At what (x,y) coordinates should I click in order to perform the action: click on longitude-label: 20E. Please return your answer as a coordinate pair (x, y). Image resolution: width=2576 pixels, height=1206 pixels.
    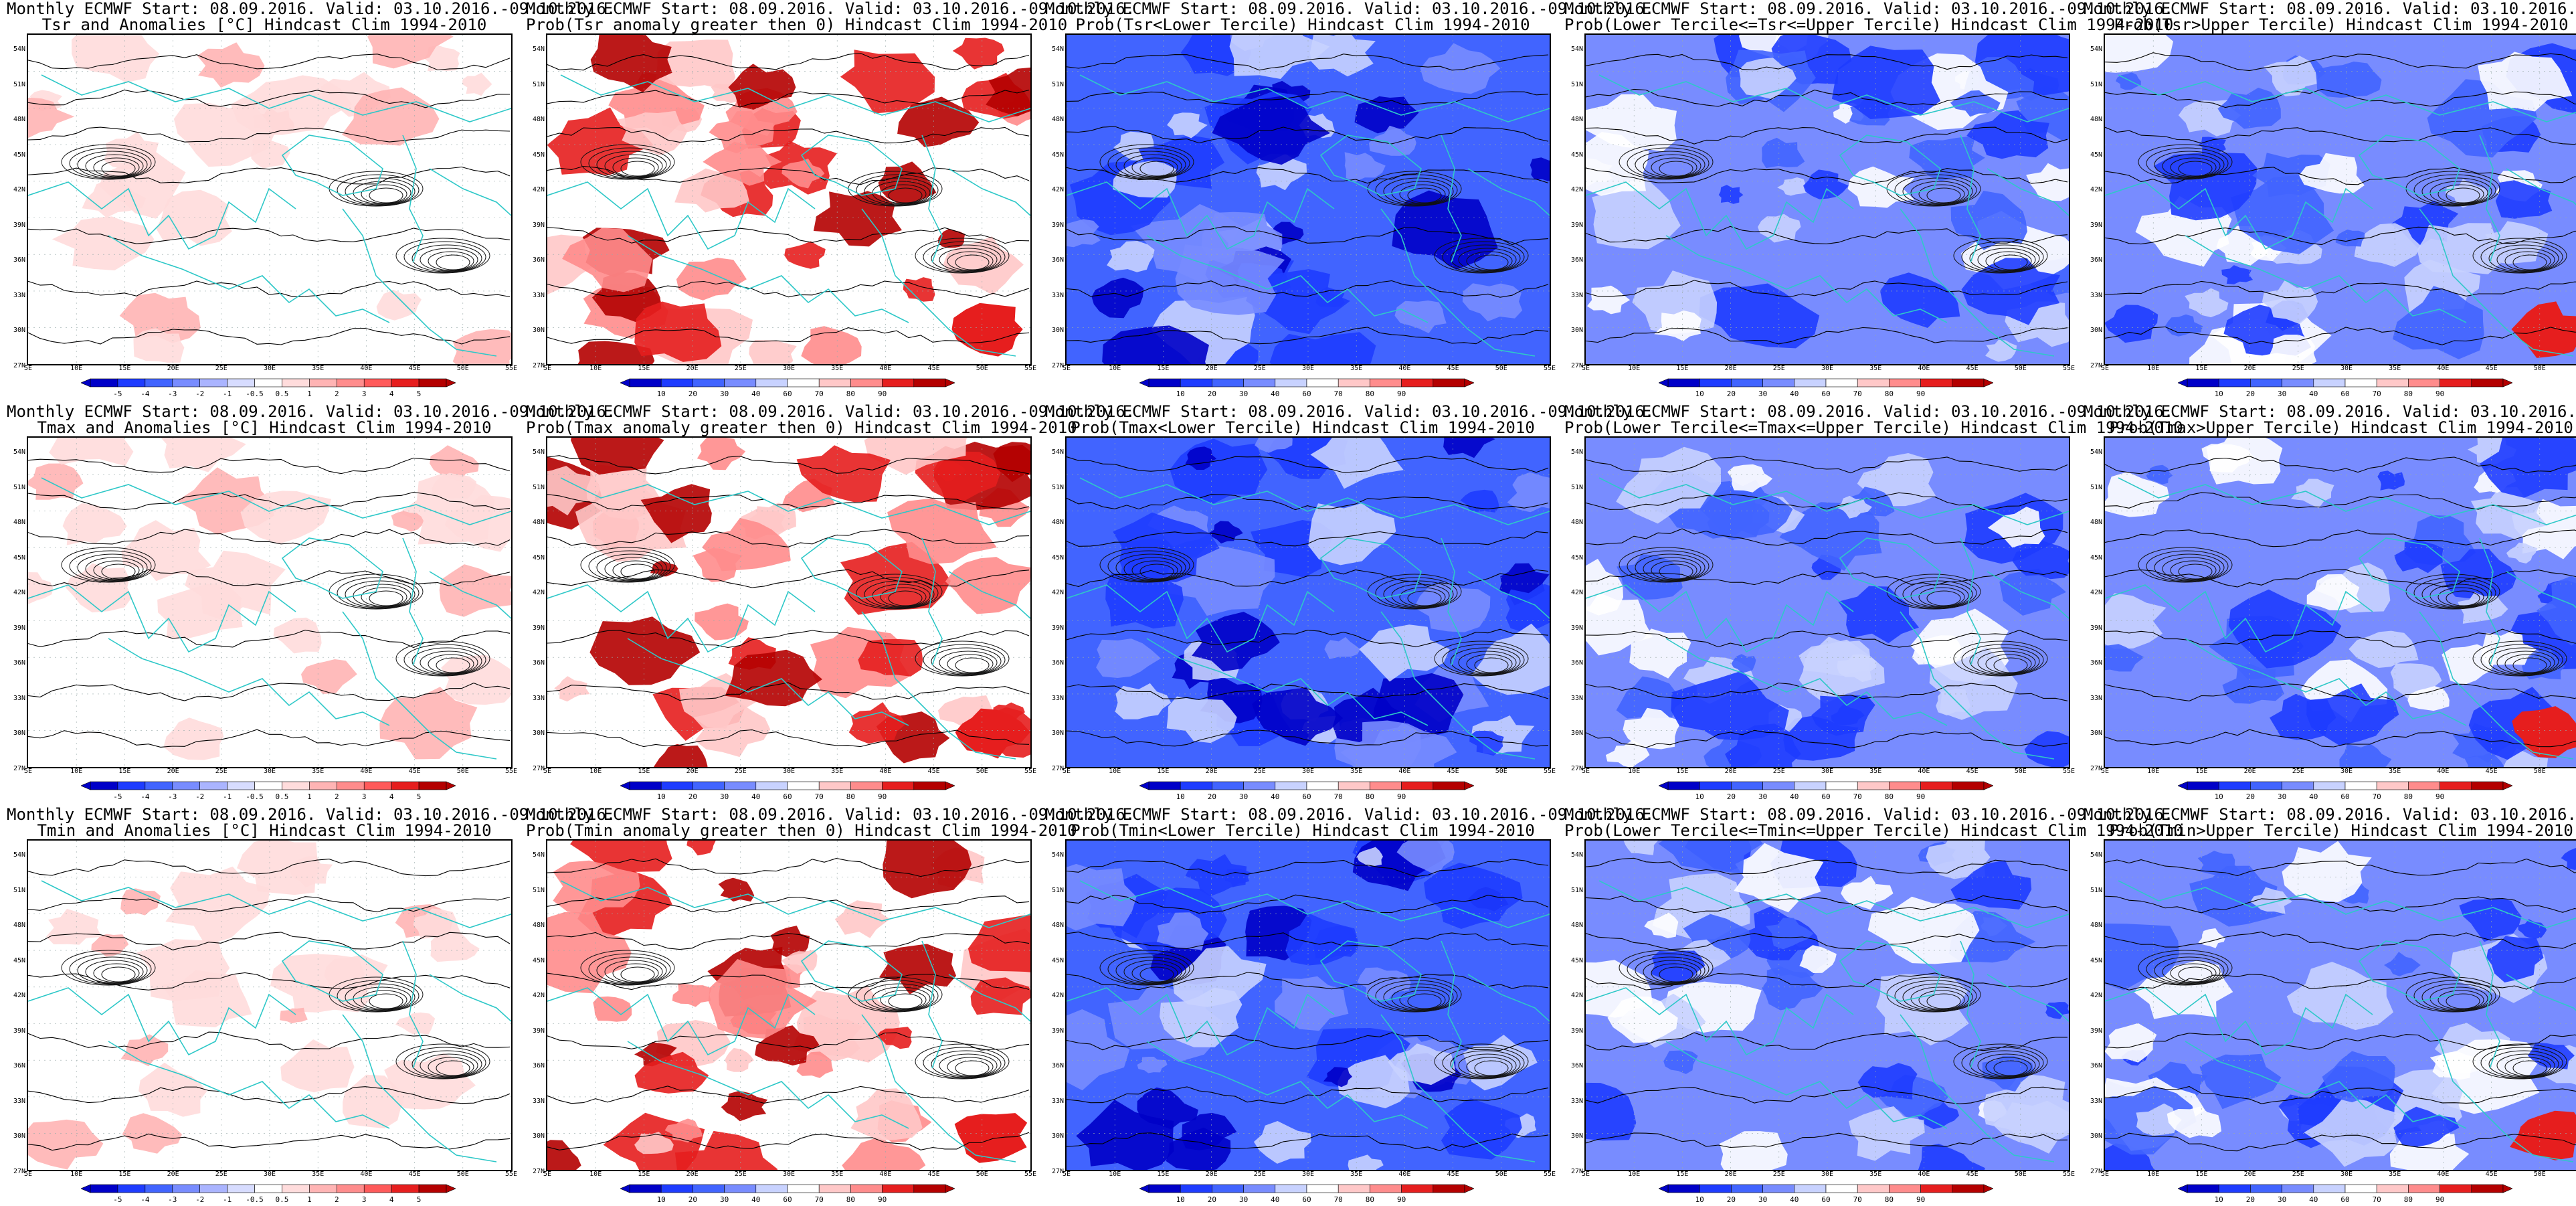
    Looking at the image, I should click on (1731, 772).